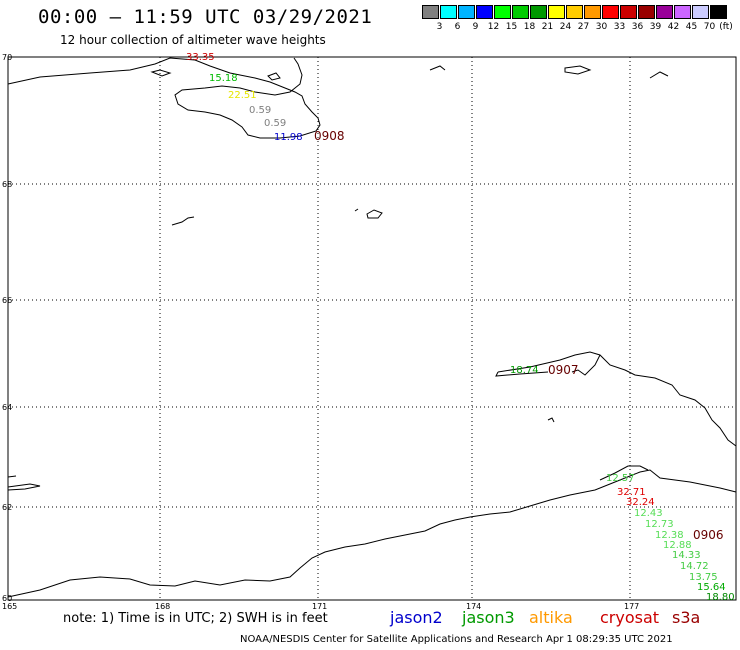 The image size is (740, 650). Describe the element at coordinates (619, 27) in the screenshot. I see `color-scale-label: 33` at that location.